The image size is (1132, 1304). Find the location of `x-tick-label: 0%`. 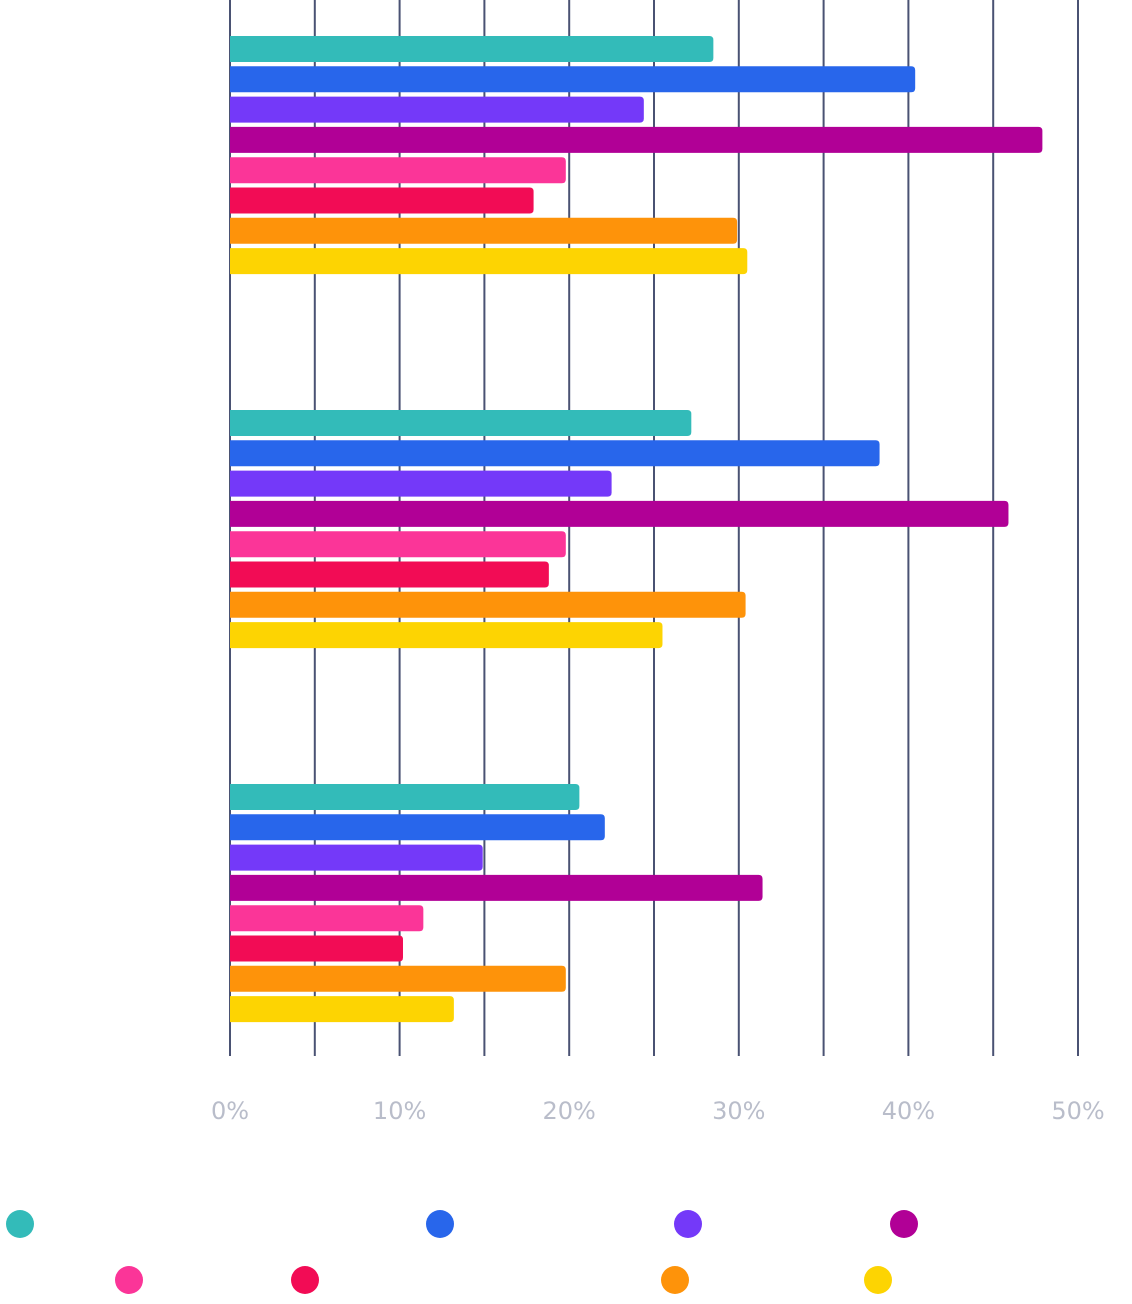

x-tick-label: 0% is located at coordinates (230, 1111).